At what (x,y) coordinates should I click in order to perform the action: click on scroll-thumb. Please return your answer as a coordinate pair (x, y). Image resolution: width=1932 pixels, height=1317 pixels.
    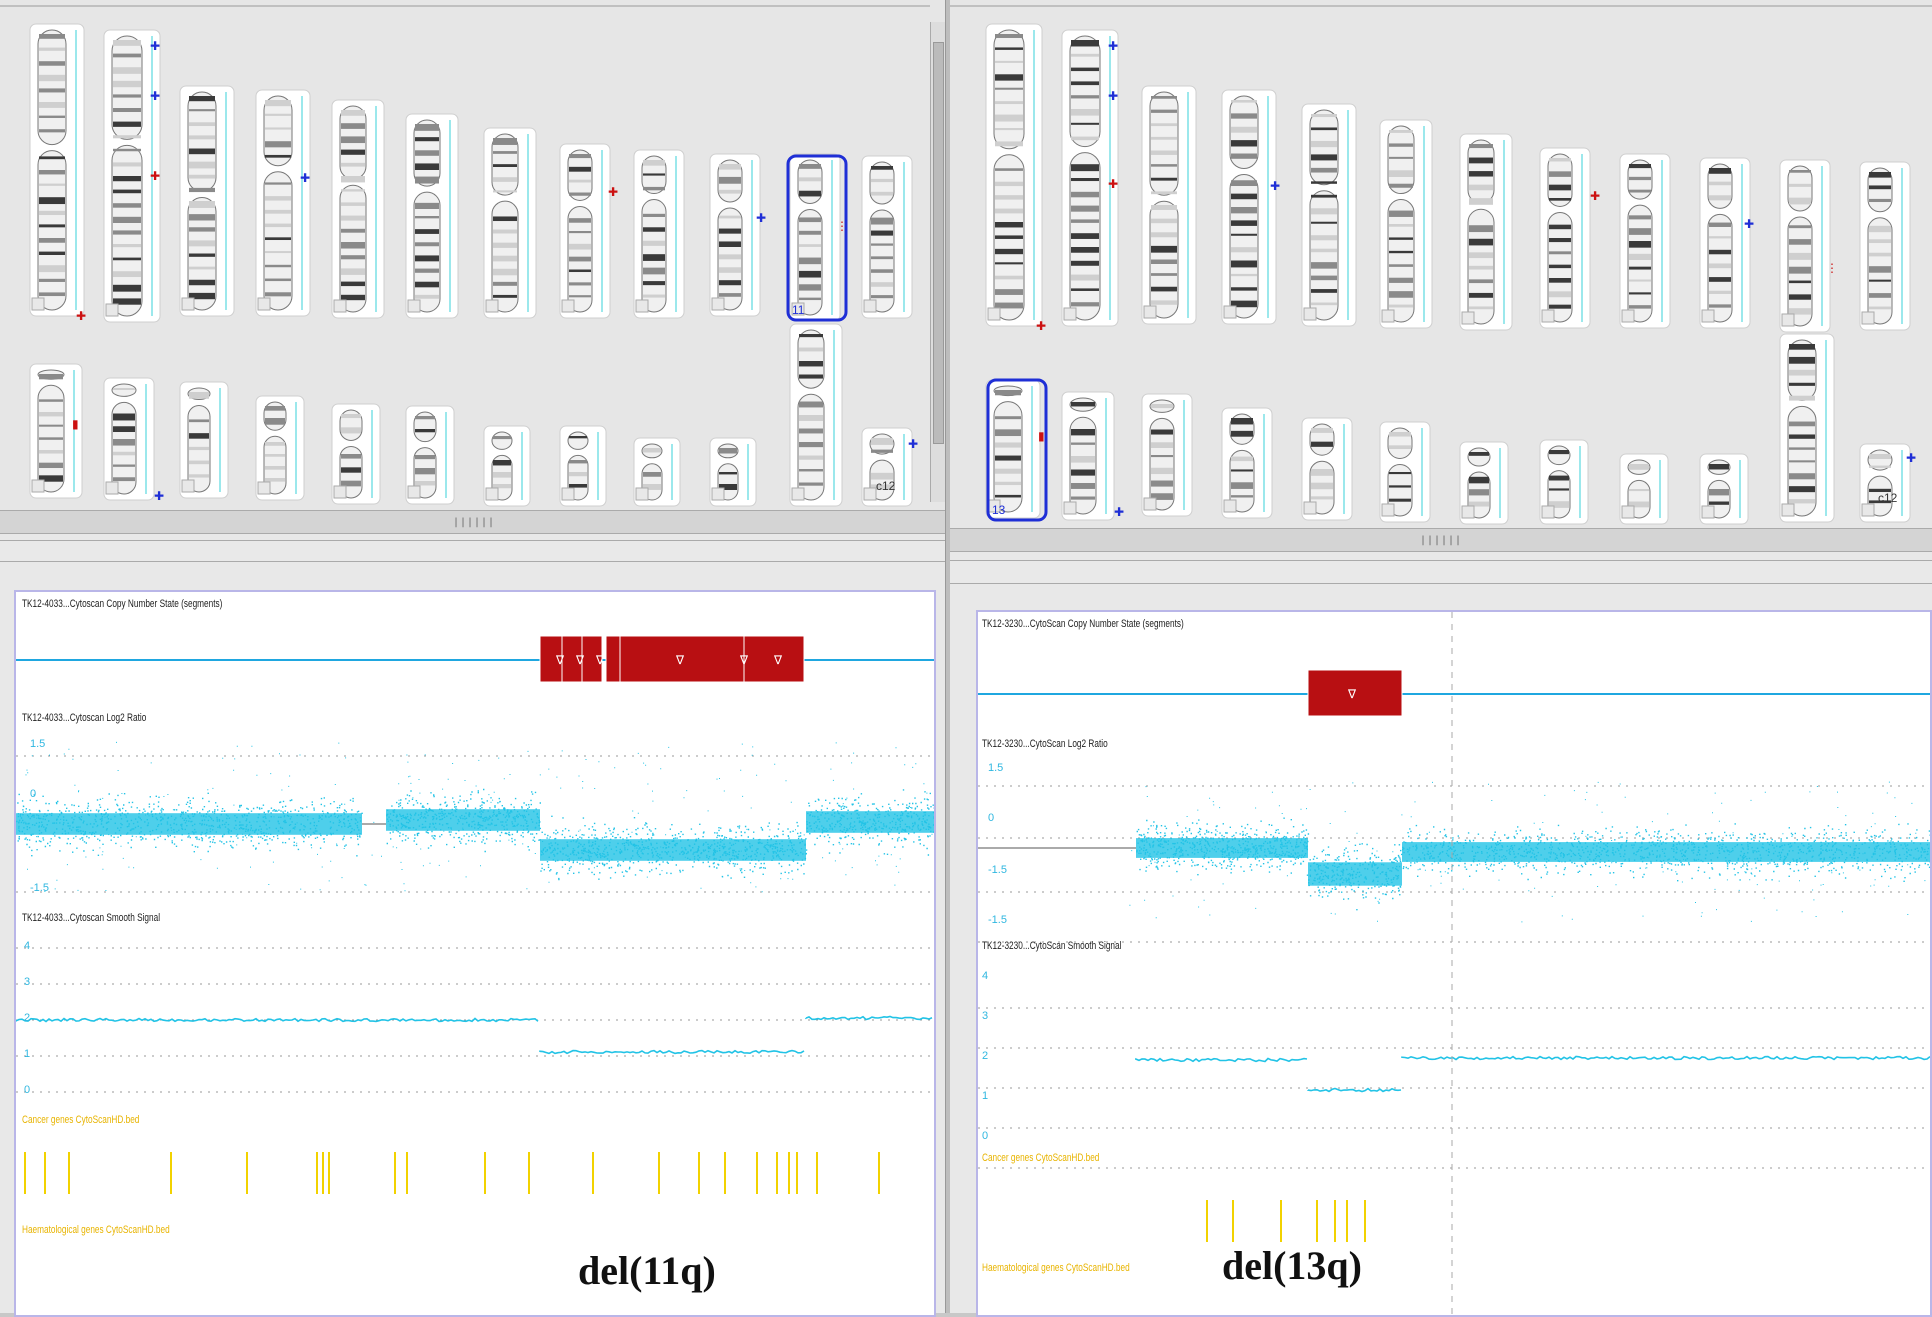
    Looking at the image, I should click on (938, 243).